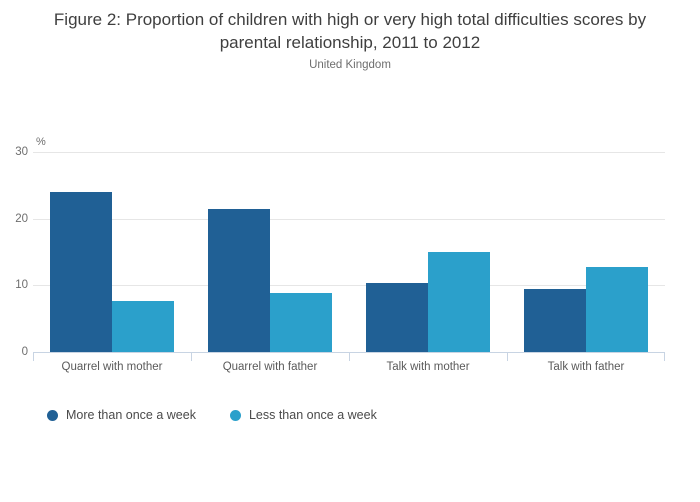  I want to click on bar-series1-cat4, so click(555, 320).